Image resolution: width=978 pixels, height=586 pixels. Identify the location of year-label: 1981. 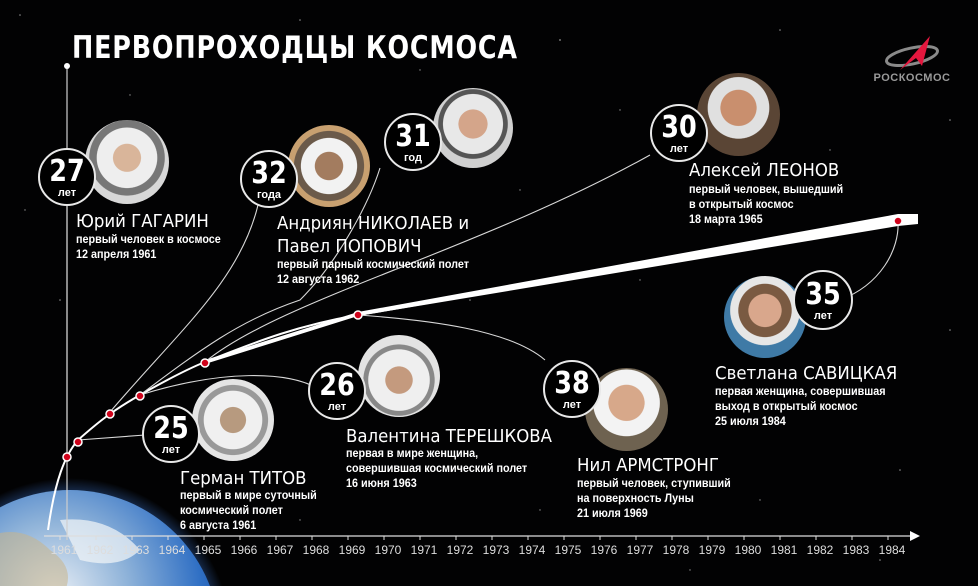
(784, 550).